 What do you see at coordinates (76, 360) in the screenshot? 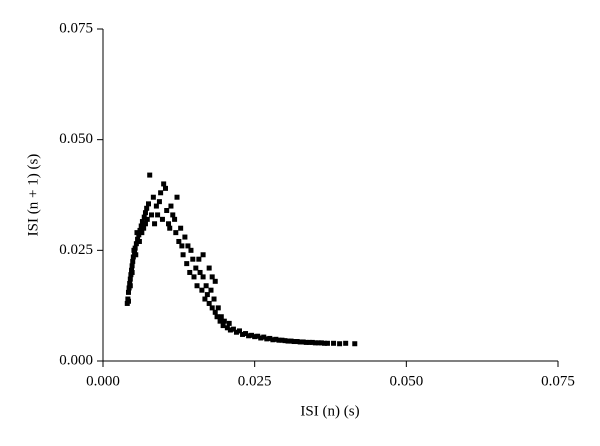
I see `y-tick-label: 0.000` at bounding box center [76, 360].